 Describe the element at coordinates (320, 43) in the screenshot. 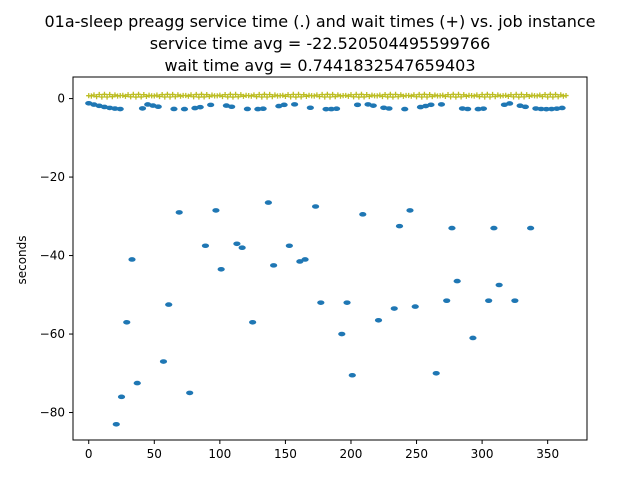

I see `chart-subtitle-service: service time avg = -22.520504495599766` at that location.